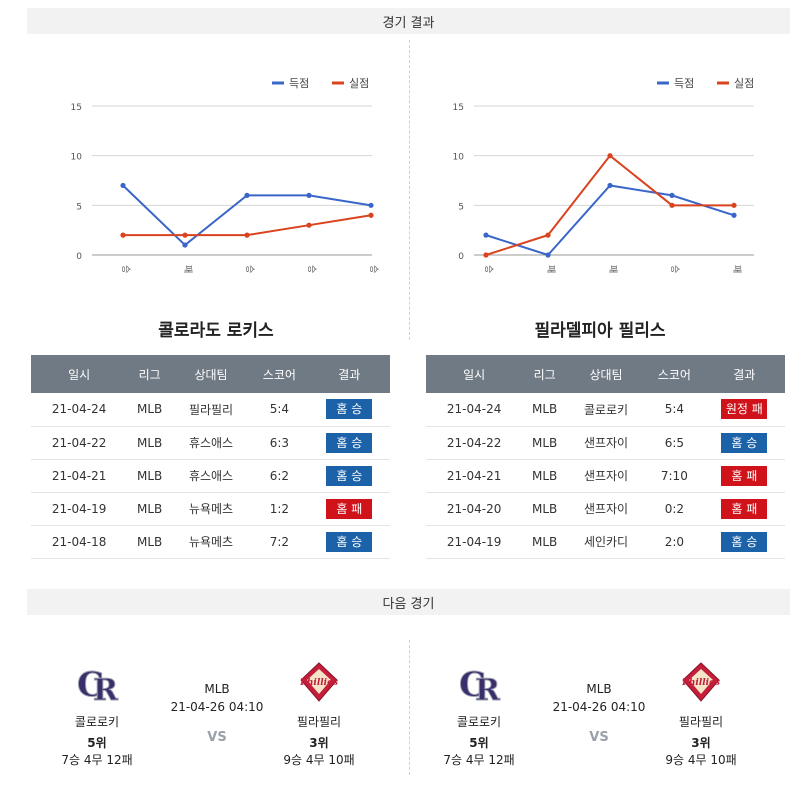 The width and height of the screenshot is (800, 786). Describe the element at coordinates (320, 83) in the screenshot. I see `chart-legend: 득점 실점` at that location.